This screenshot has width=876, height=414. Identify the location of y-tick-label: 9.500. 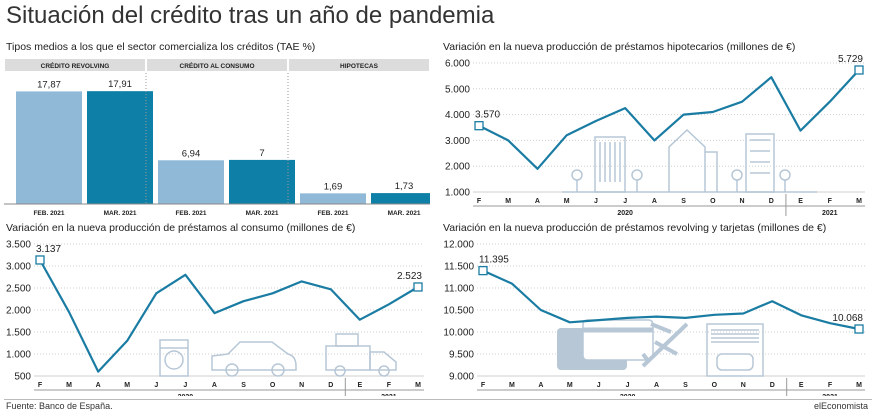
(461, 355).